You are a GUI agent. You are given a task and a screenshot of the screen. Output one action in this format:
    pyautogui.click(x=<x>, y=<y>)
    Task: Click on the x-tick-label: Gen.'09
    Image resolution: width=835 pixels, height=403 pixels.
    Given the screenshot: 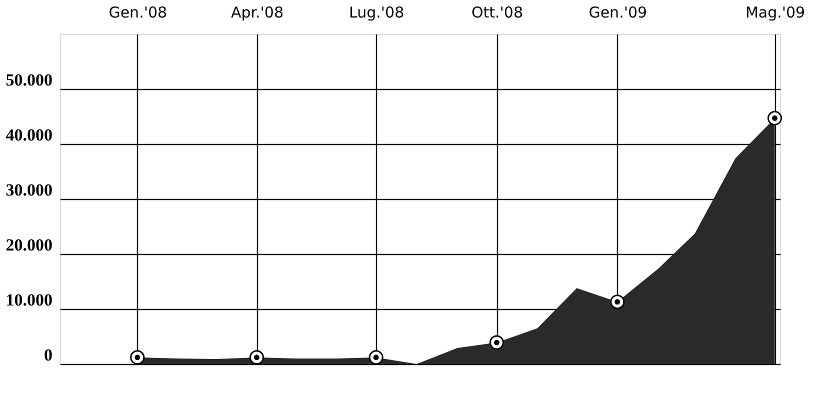 What is the action you would take?
    pyautogui.click(x=618, y=13)
    